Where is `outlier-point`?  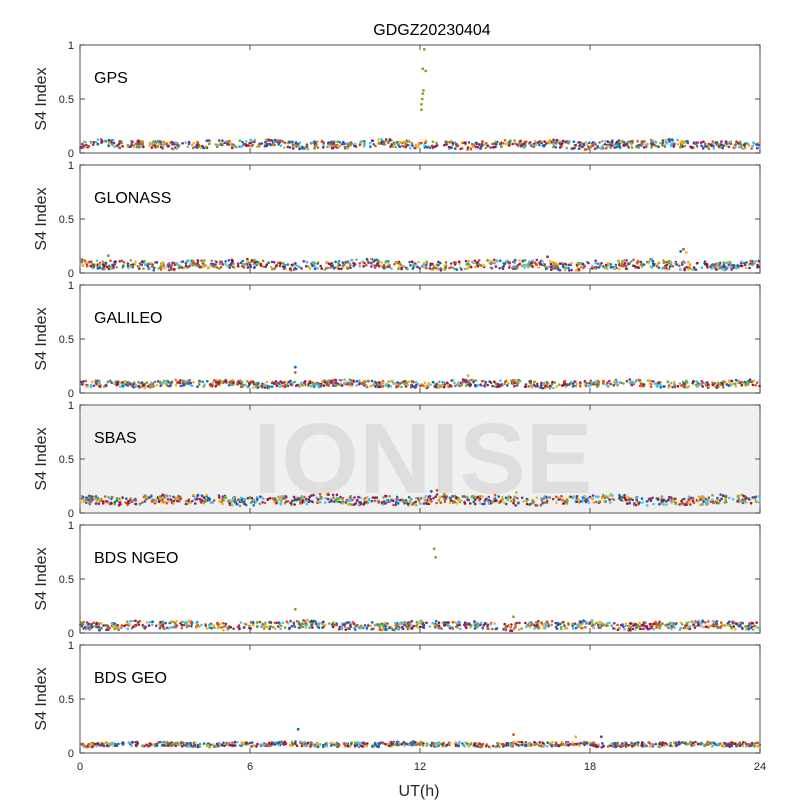 outlier-point is located at coordinates (468, 376).